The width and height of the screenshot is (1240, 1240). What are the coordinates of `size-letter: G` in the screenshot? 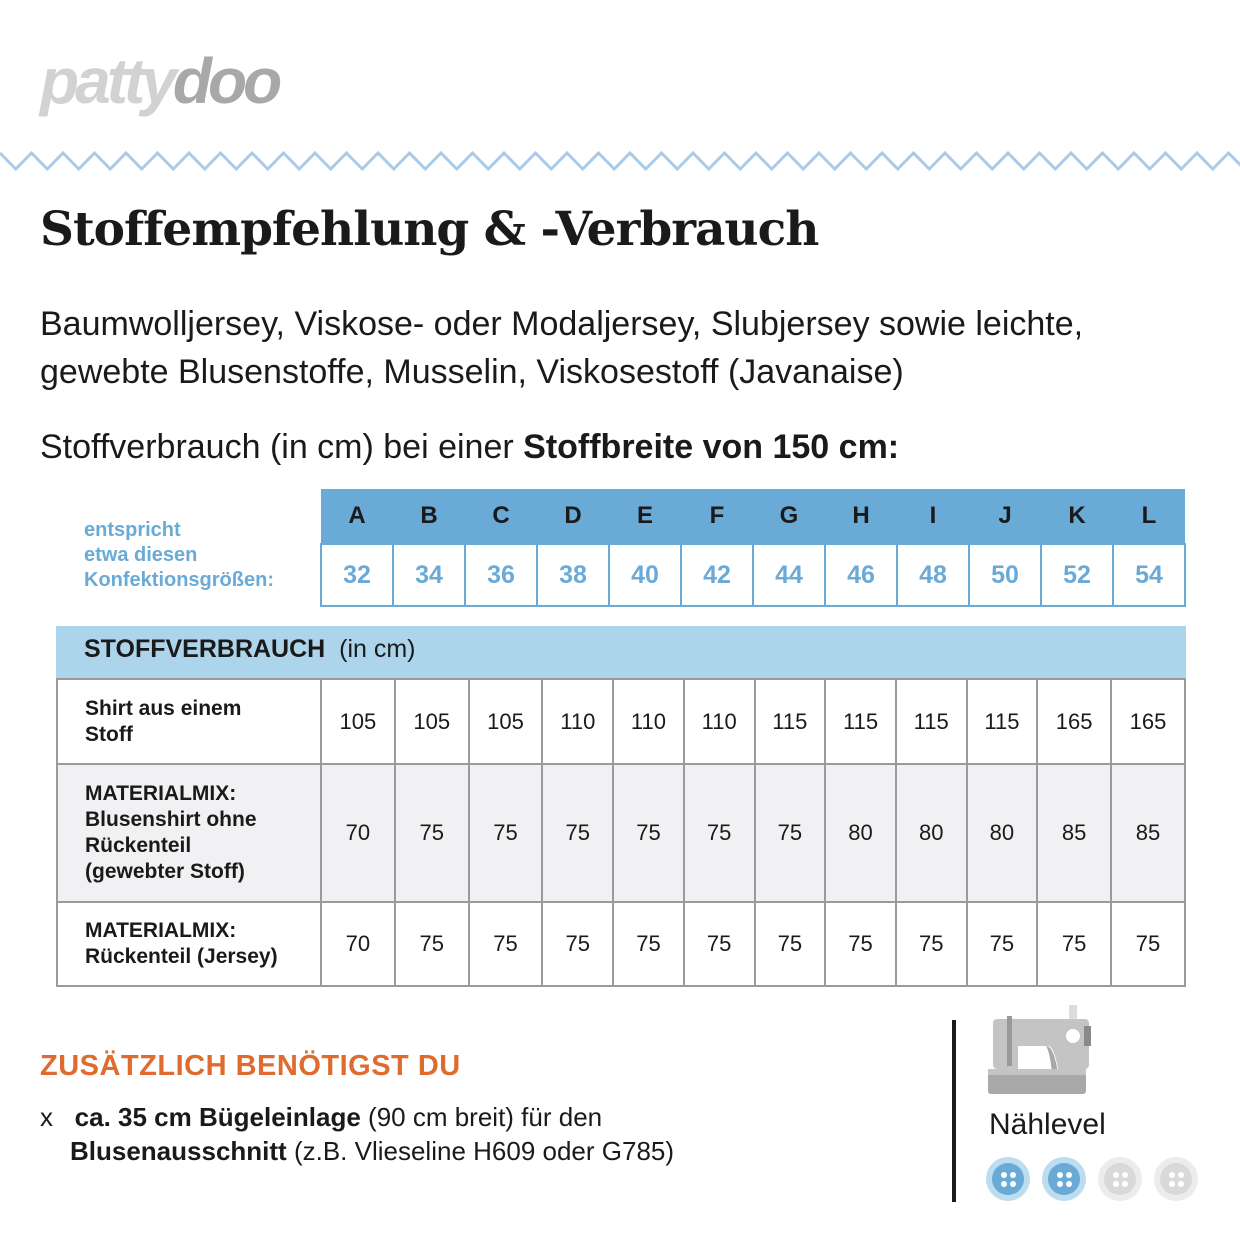 It's located at (789, 516).